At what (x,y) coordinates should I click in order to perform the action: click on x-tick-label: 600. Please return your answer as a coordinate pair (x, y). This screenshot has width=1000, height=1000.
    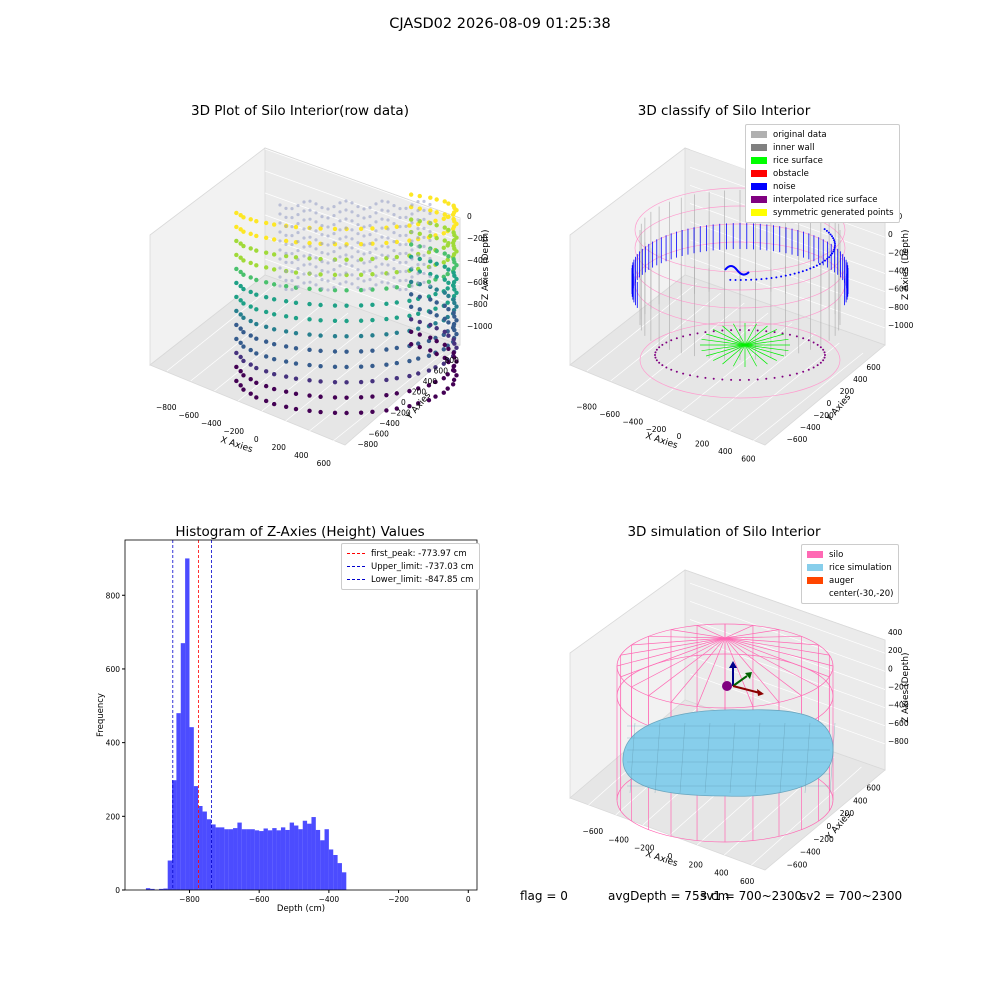
    Looking at the image, I should click on (748, 458).